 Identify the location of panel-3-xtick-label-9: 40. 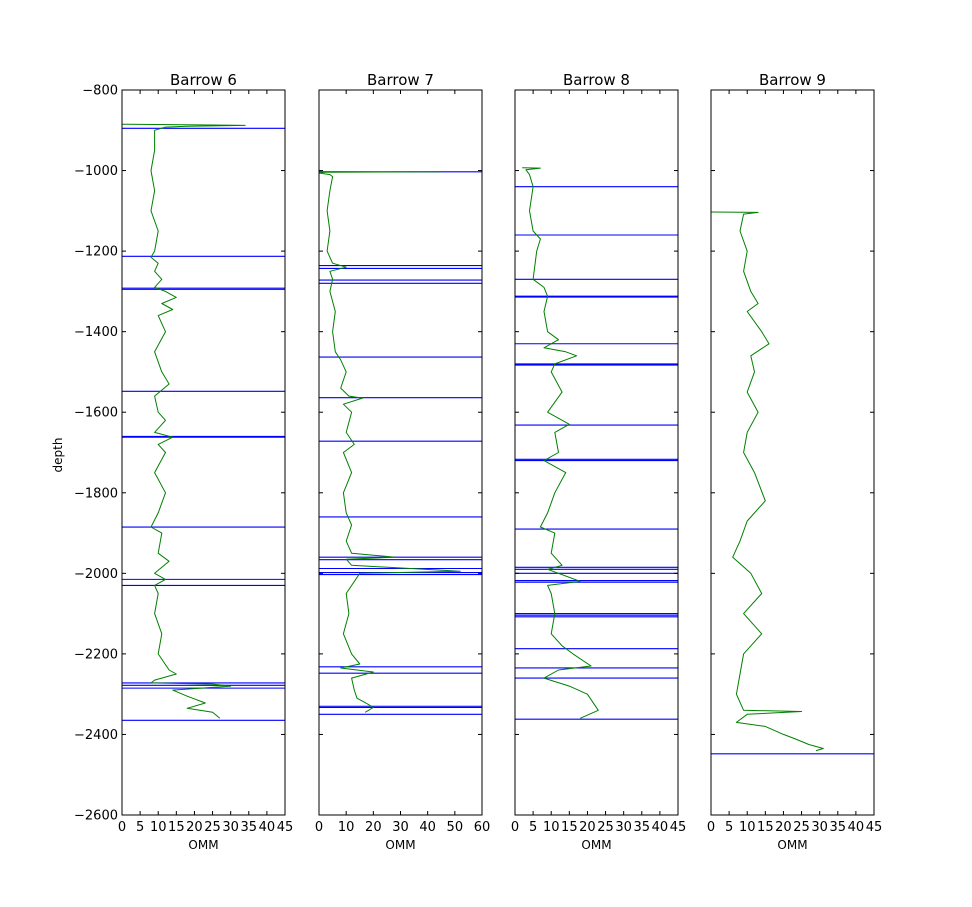
(660, 827).